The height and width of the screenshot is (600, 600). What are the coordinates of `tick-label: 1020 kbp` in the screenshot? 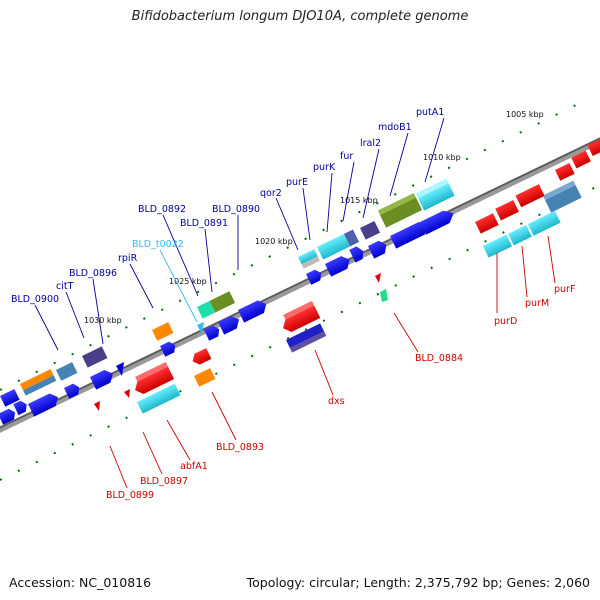 It's located at (274, 241).